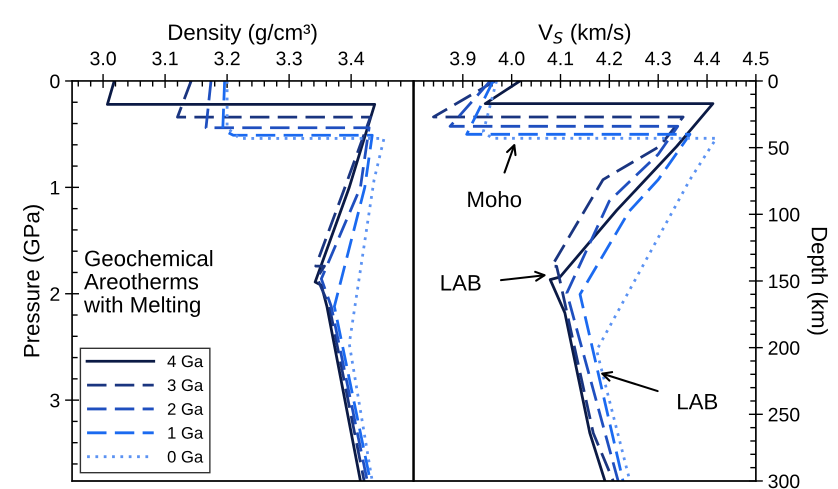 The width and height of the screenshot is (838, 489). I want to click on annotation: Moho, so click(495, 199).